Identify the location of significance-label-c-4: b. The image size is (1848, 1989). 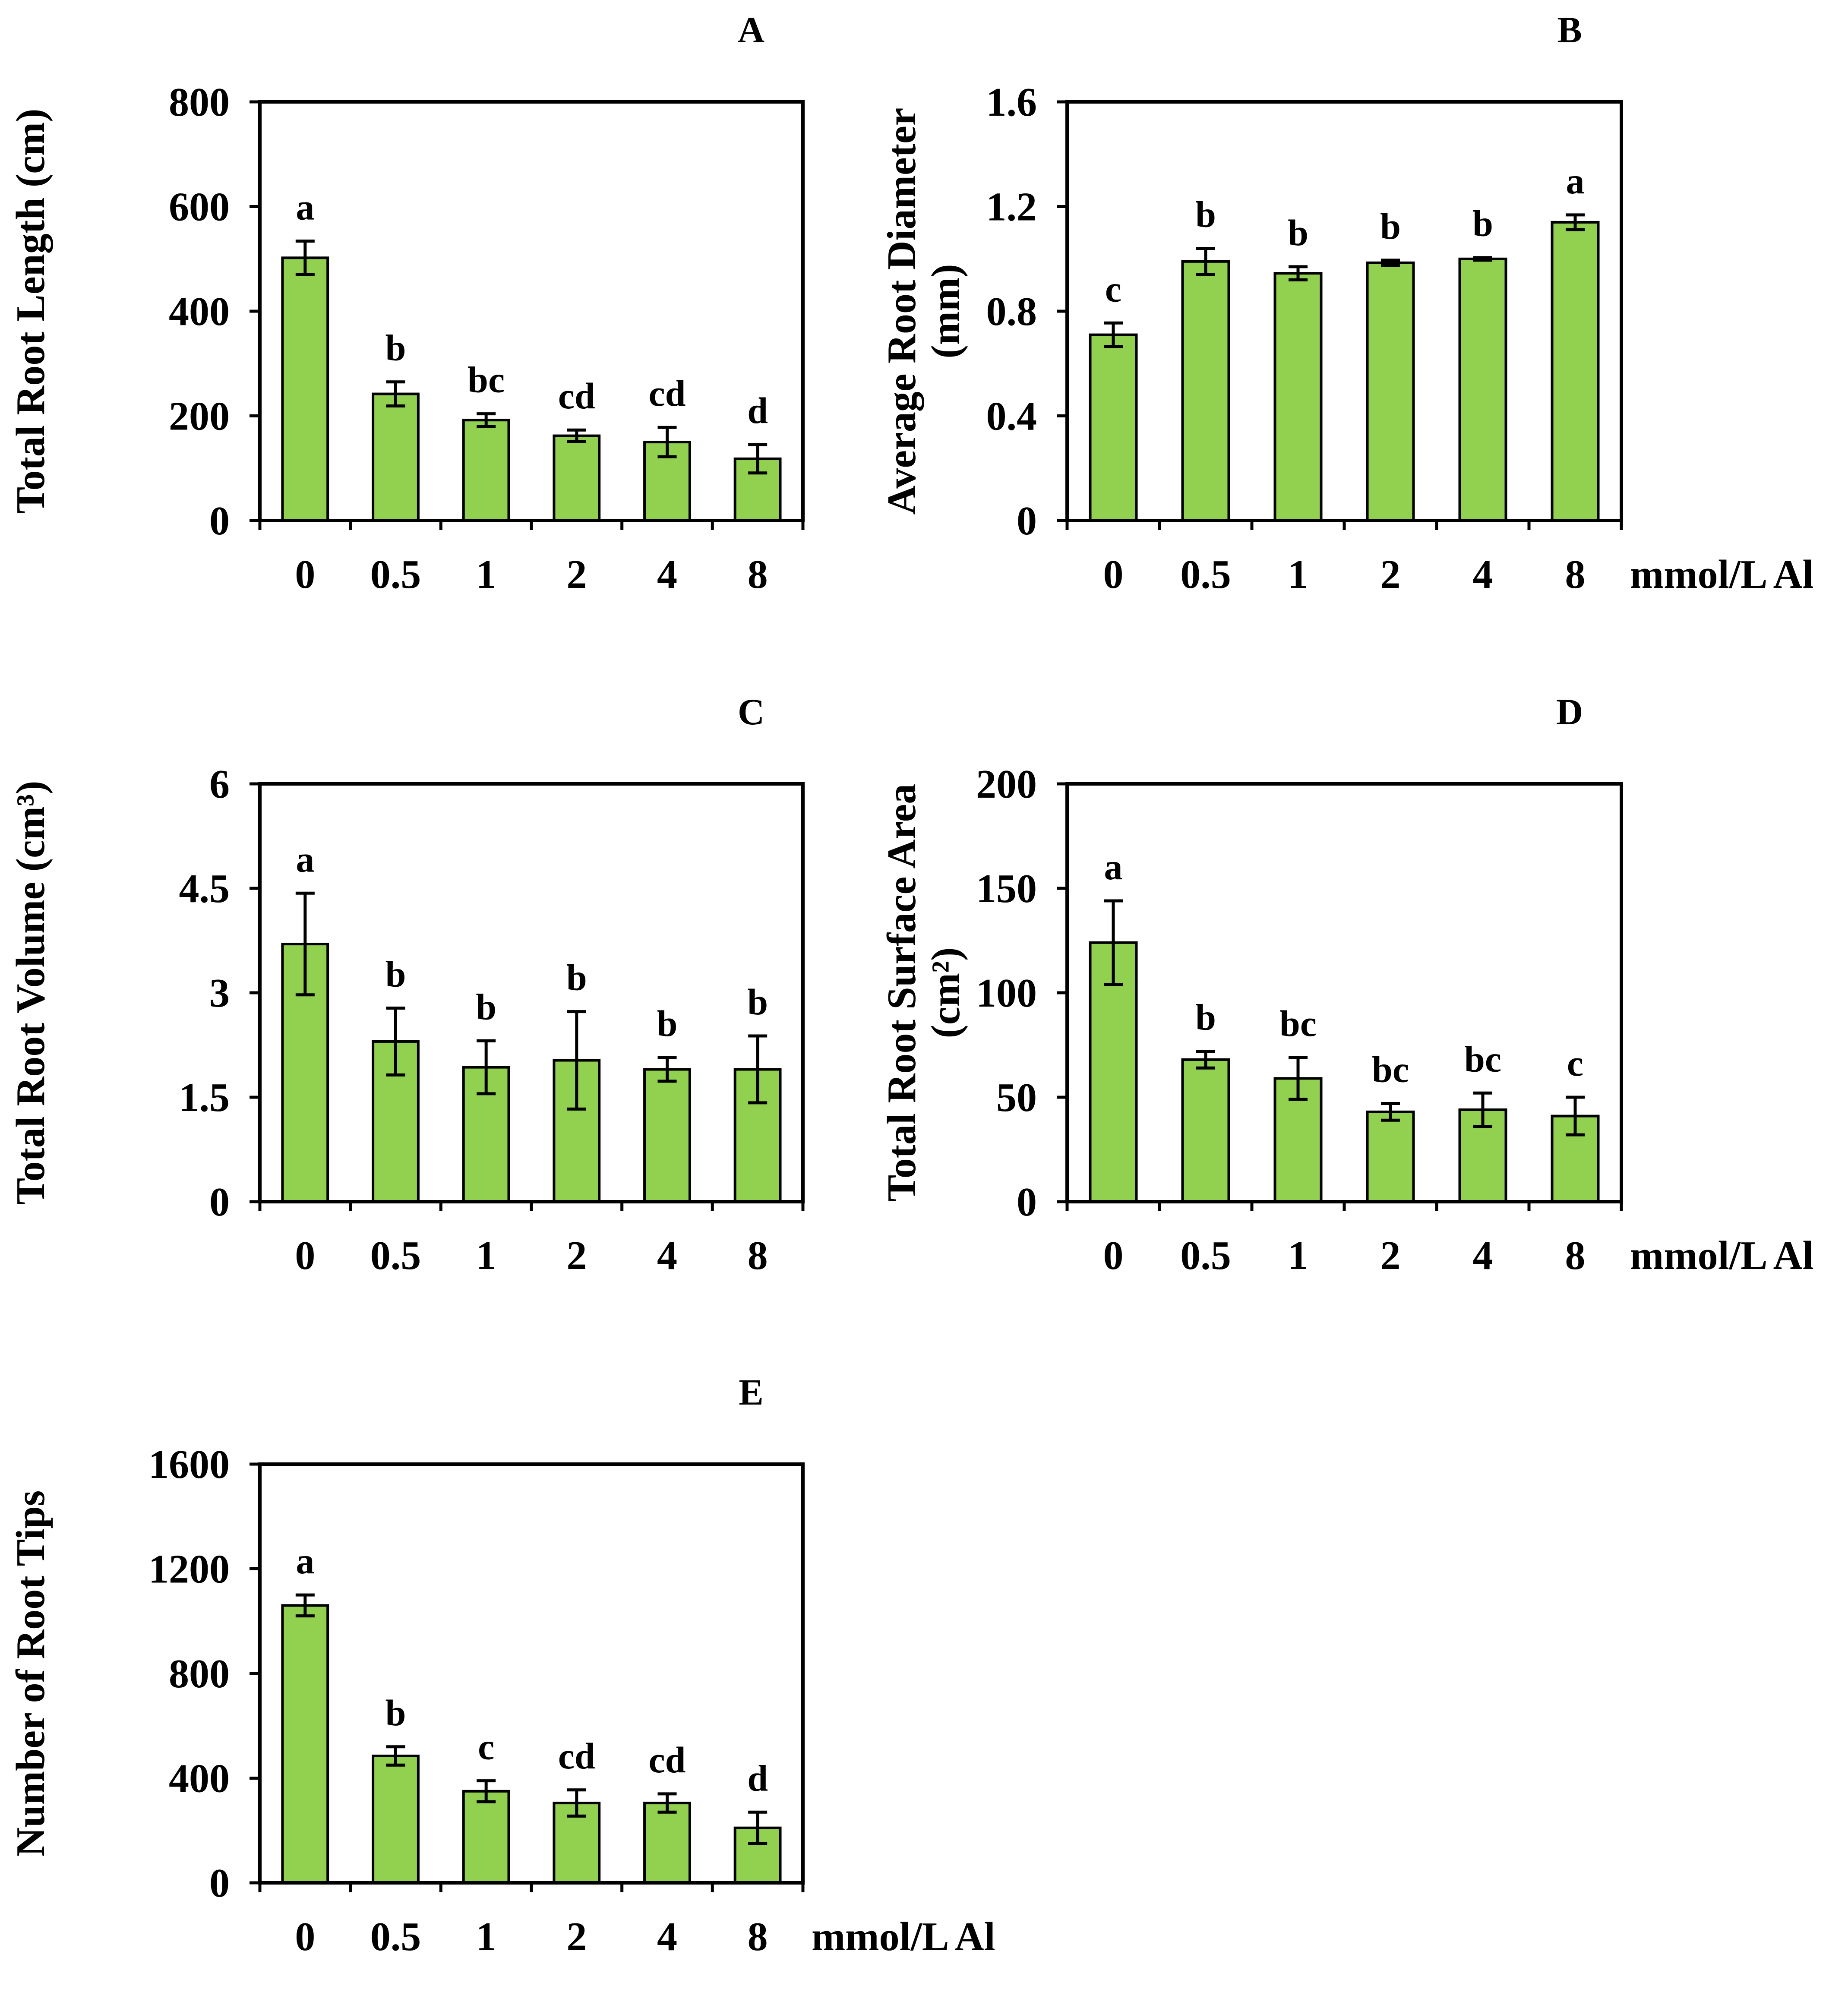
(667, 1024).